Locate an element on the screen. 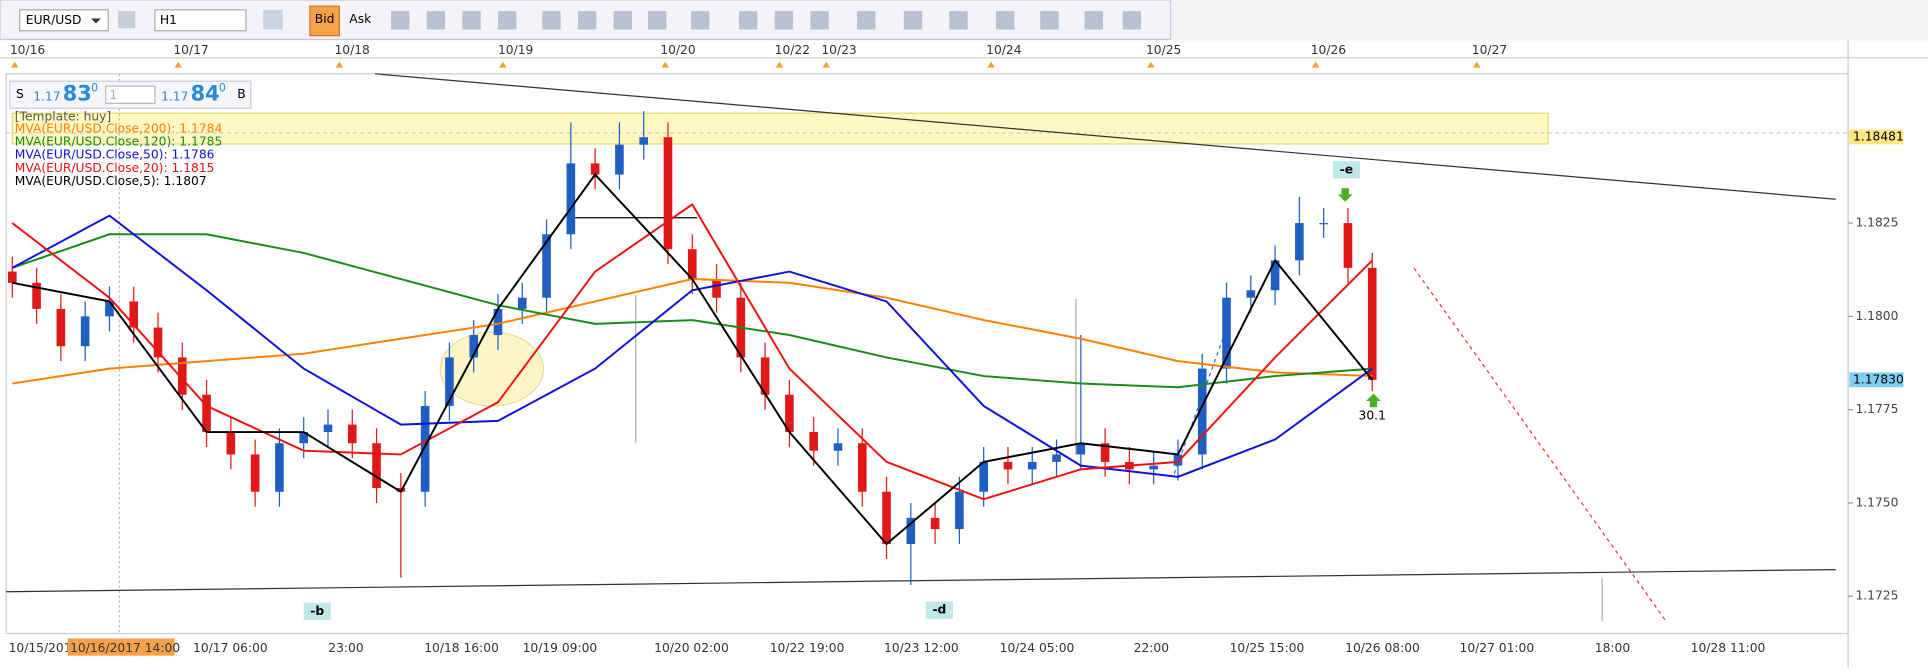 This screenshot has height=672, width=1928. lots: 1 is located at coordinates (113, 95).